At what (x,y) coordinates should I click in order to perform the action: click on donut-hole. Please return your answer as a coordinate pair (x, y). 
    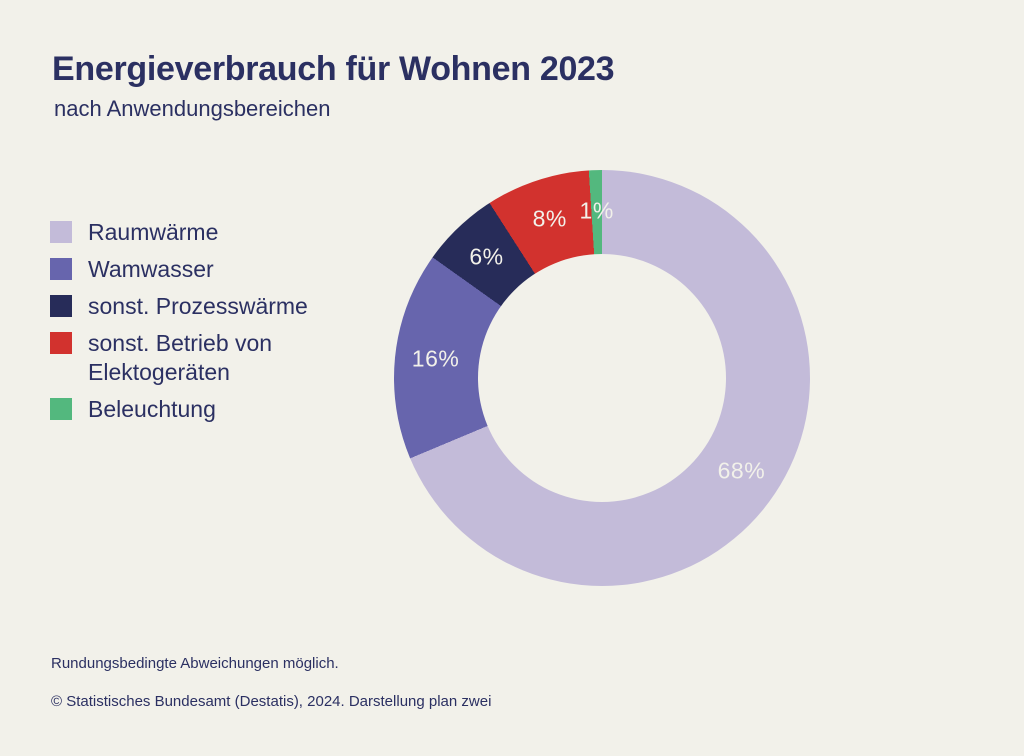
    Looking at the image, I should click on (602, 378).